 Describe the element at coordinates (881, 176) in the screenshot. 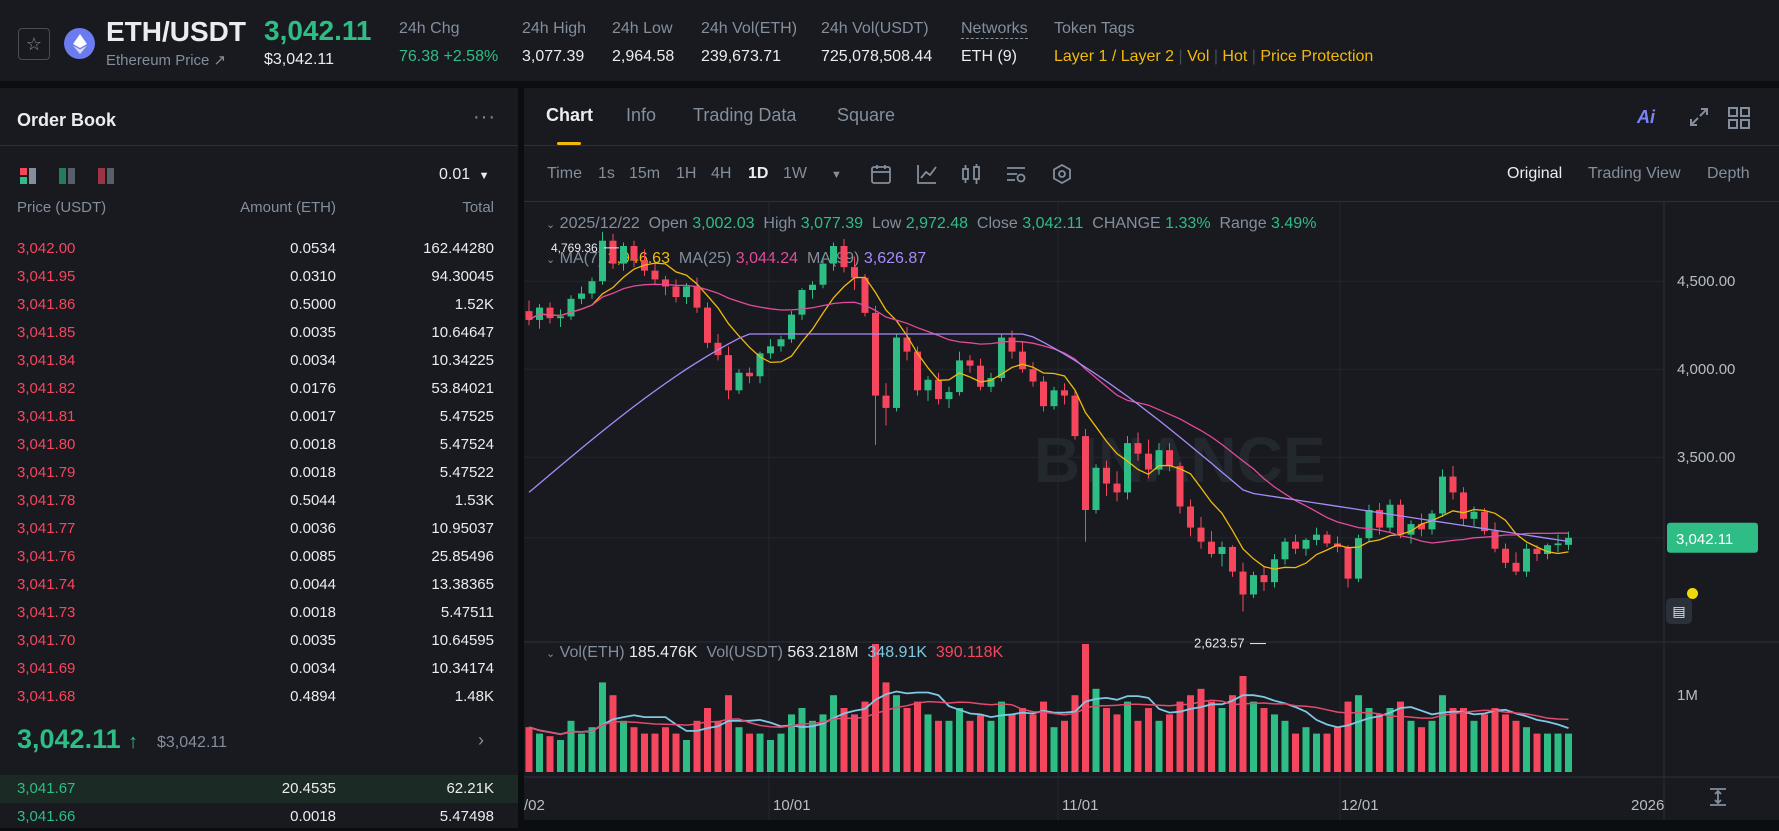

I see `calendar-icon` at that location.